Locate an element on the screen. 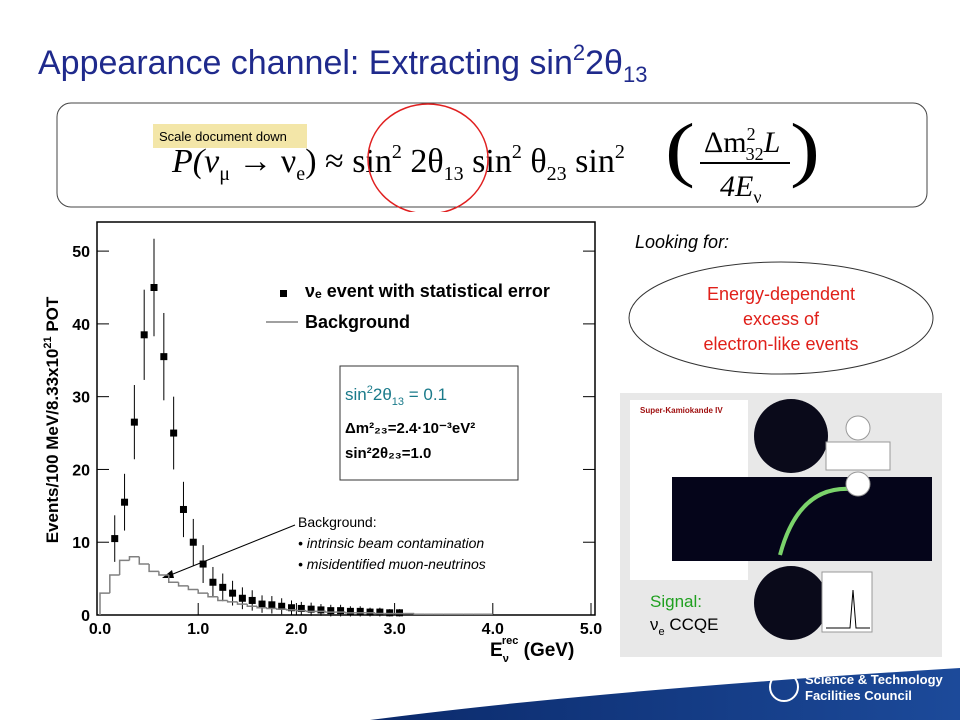 Image resolution: width=960 pixels, height=720 pixels. y-tick-label: 40 is located at coordinates (81, 325).